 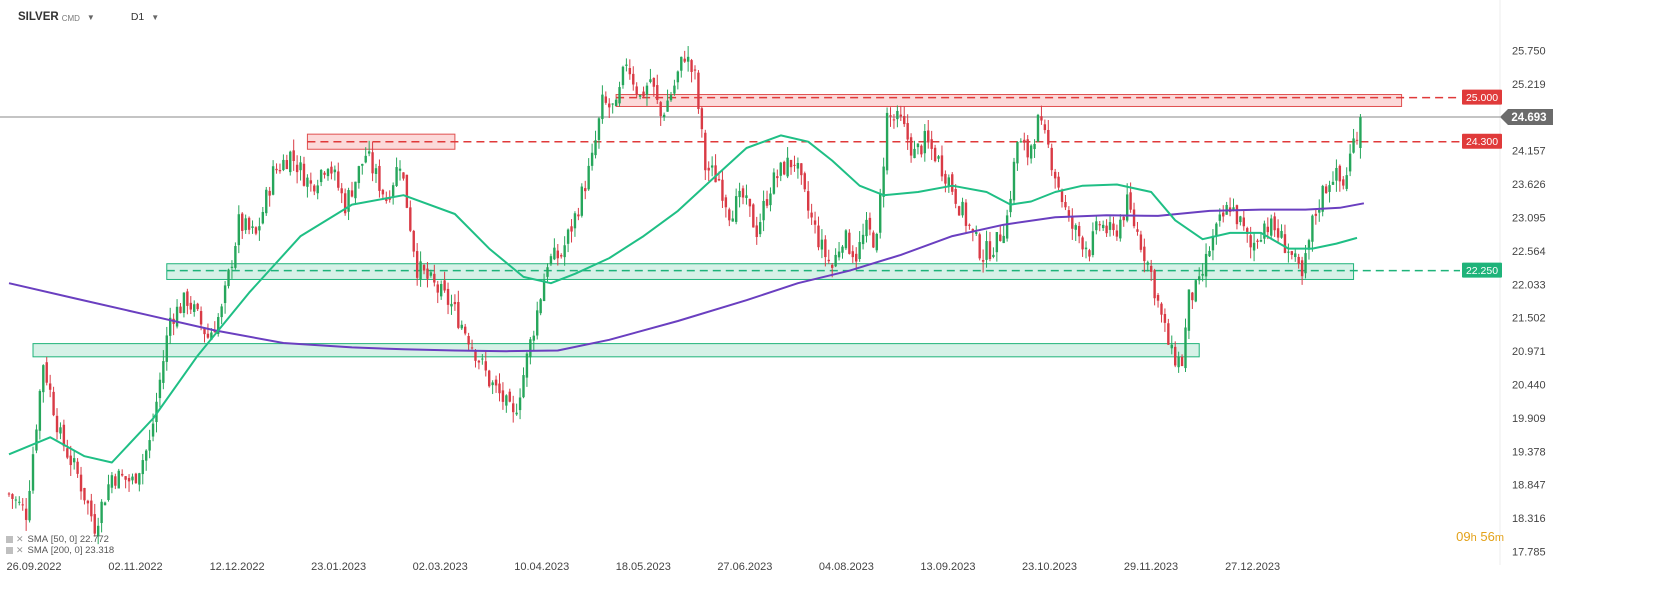 What do you see at coordinates (1529, 386) in the screenshot?
I see `y-tick-label: 20.440` at bounding box center [1529, 386].